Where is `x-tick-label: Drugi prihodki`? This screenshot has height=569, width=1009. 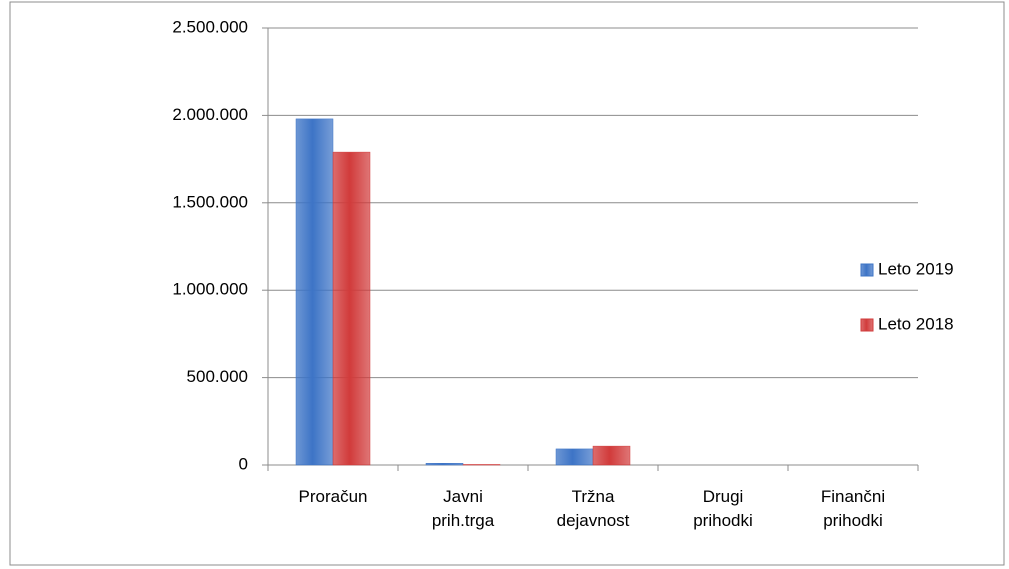 x-tick-label: Drugi prihodki is located at coordinates (723, 508).